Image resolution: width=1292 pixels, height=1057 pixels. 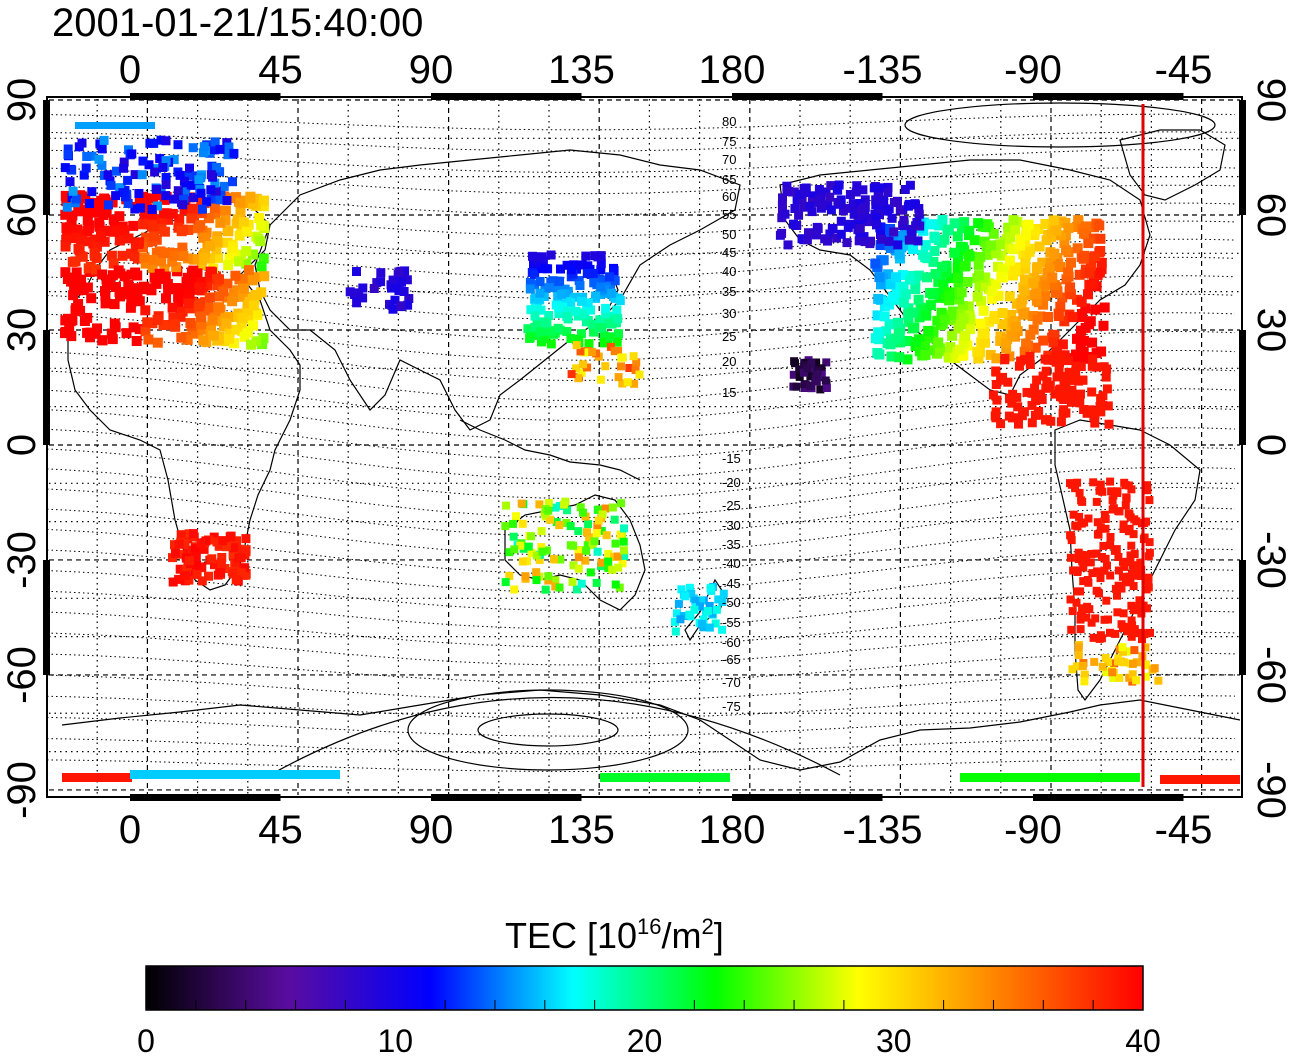 I want to click on contour-value-label: 60, so click(x=729, y=196).